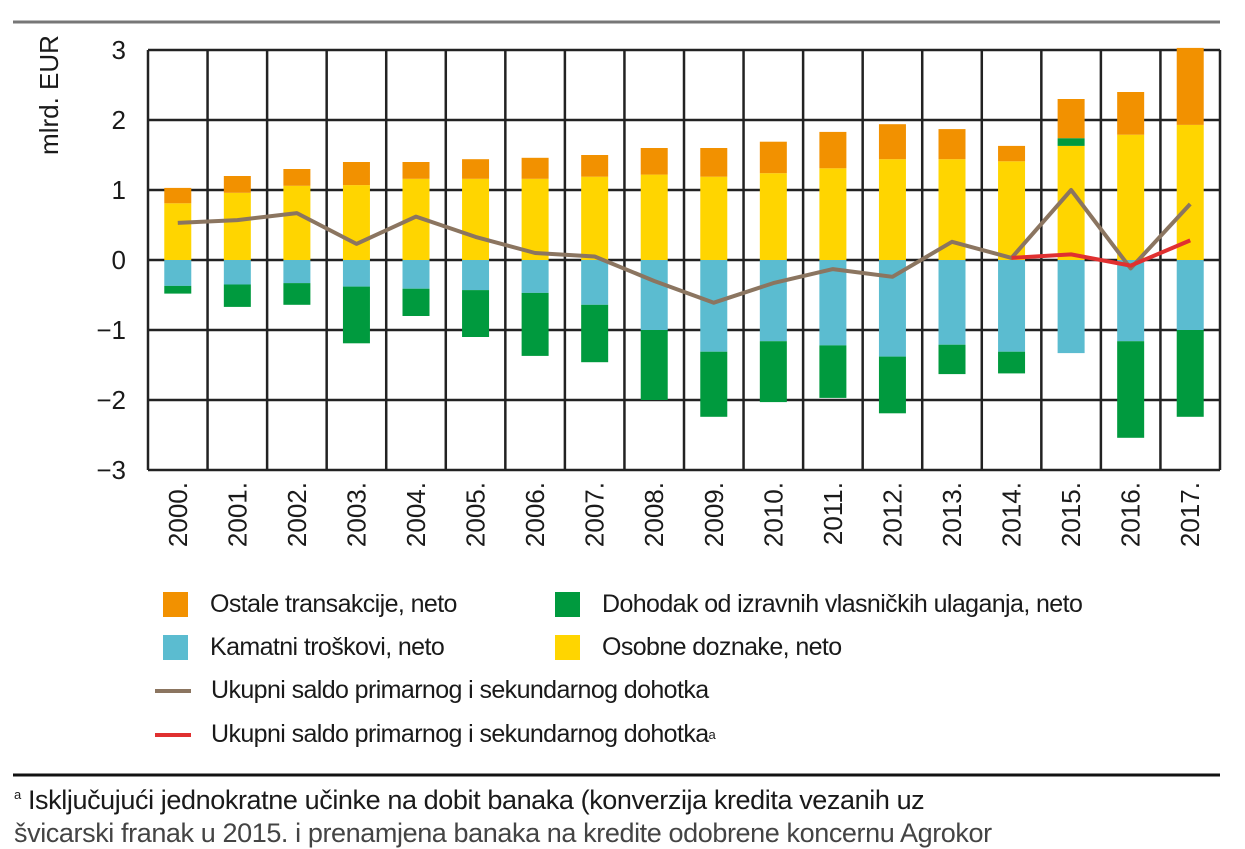 This screenshot has width=1245, height=849. I want to click on legend-swatch-orange, so click(175, 604).